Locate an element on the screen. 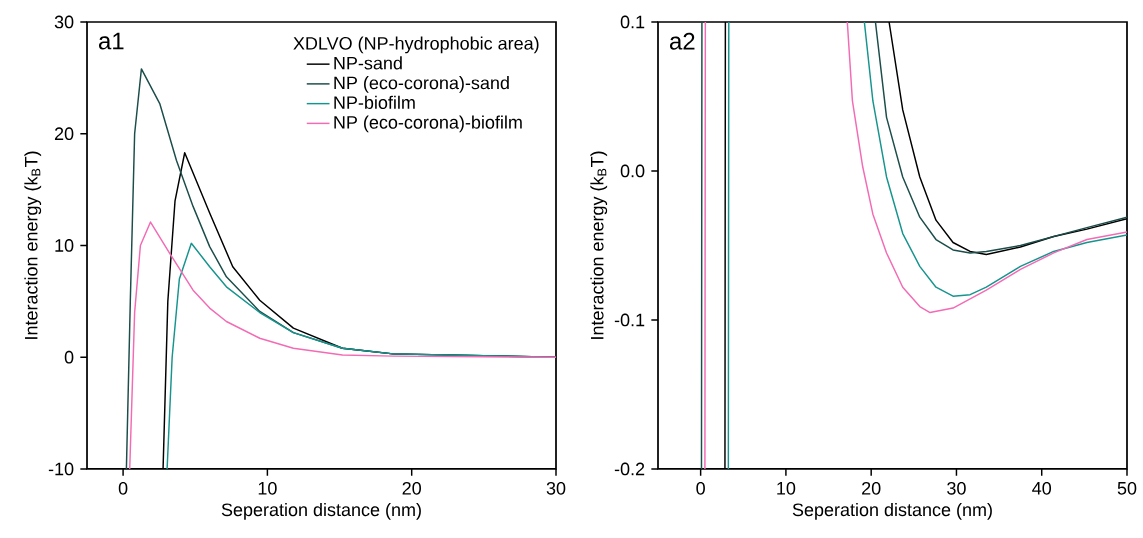  y-tick-label: 0.0 is located at coordinates (632, 171).